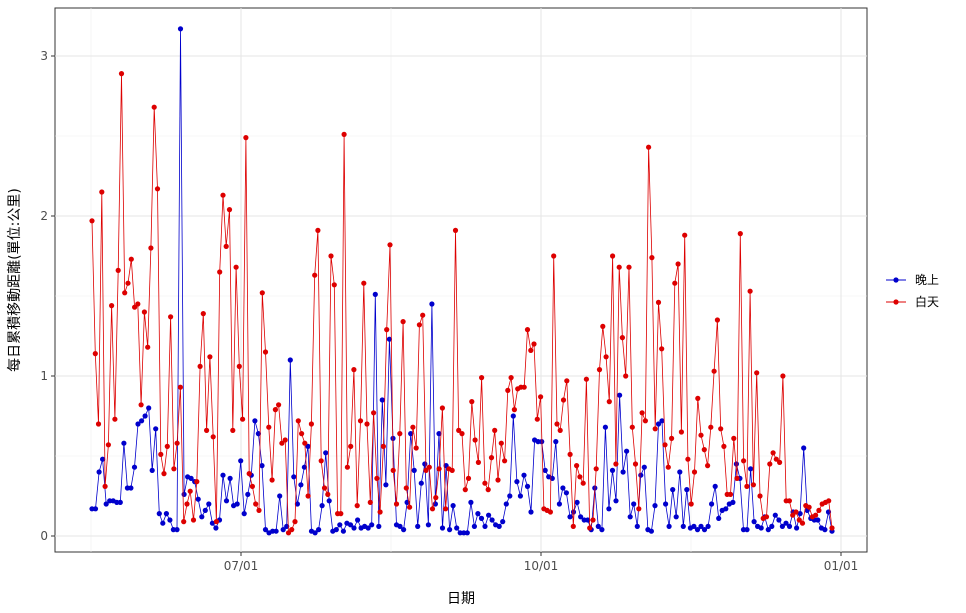 This screenshot has height=613, width=966. What do you see at coordinates (927, 280) in the screenshot?
I see `legend-label: 晚上` at bounding box center [927, 280].